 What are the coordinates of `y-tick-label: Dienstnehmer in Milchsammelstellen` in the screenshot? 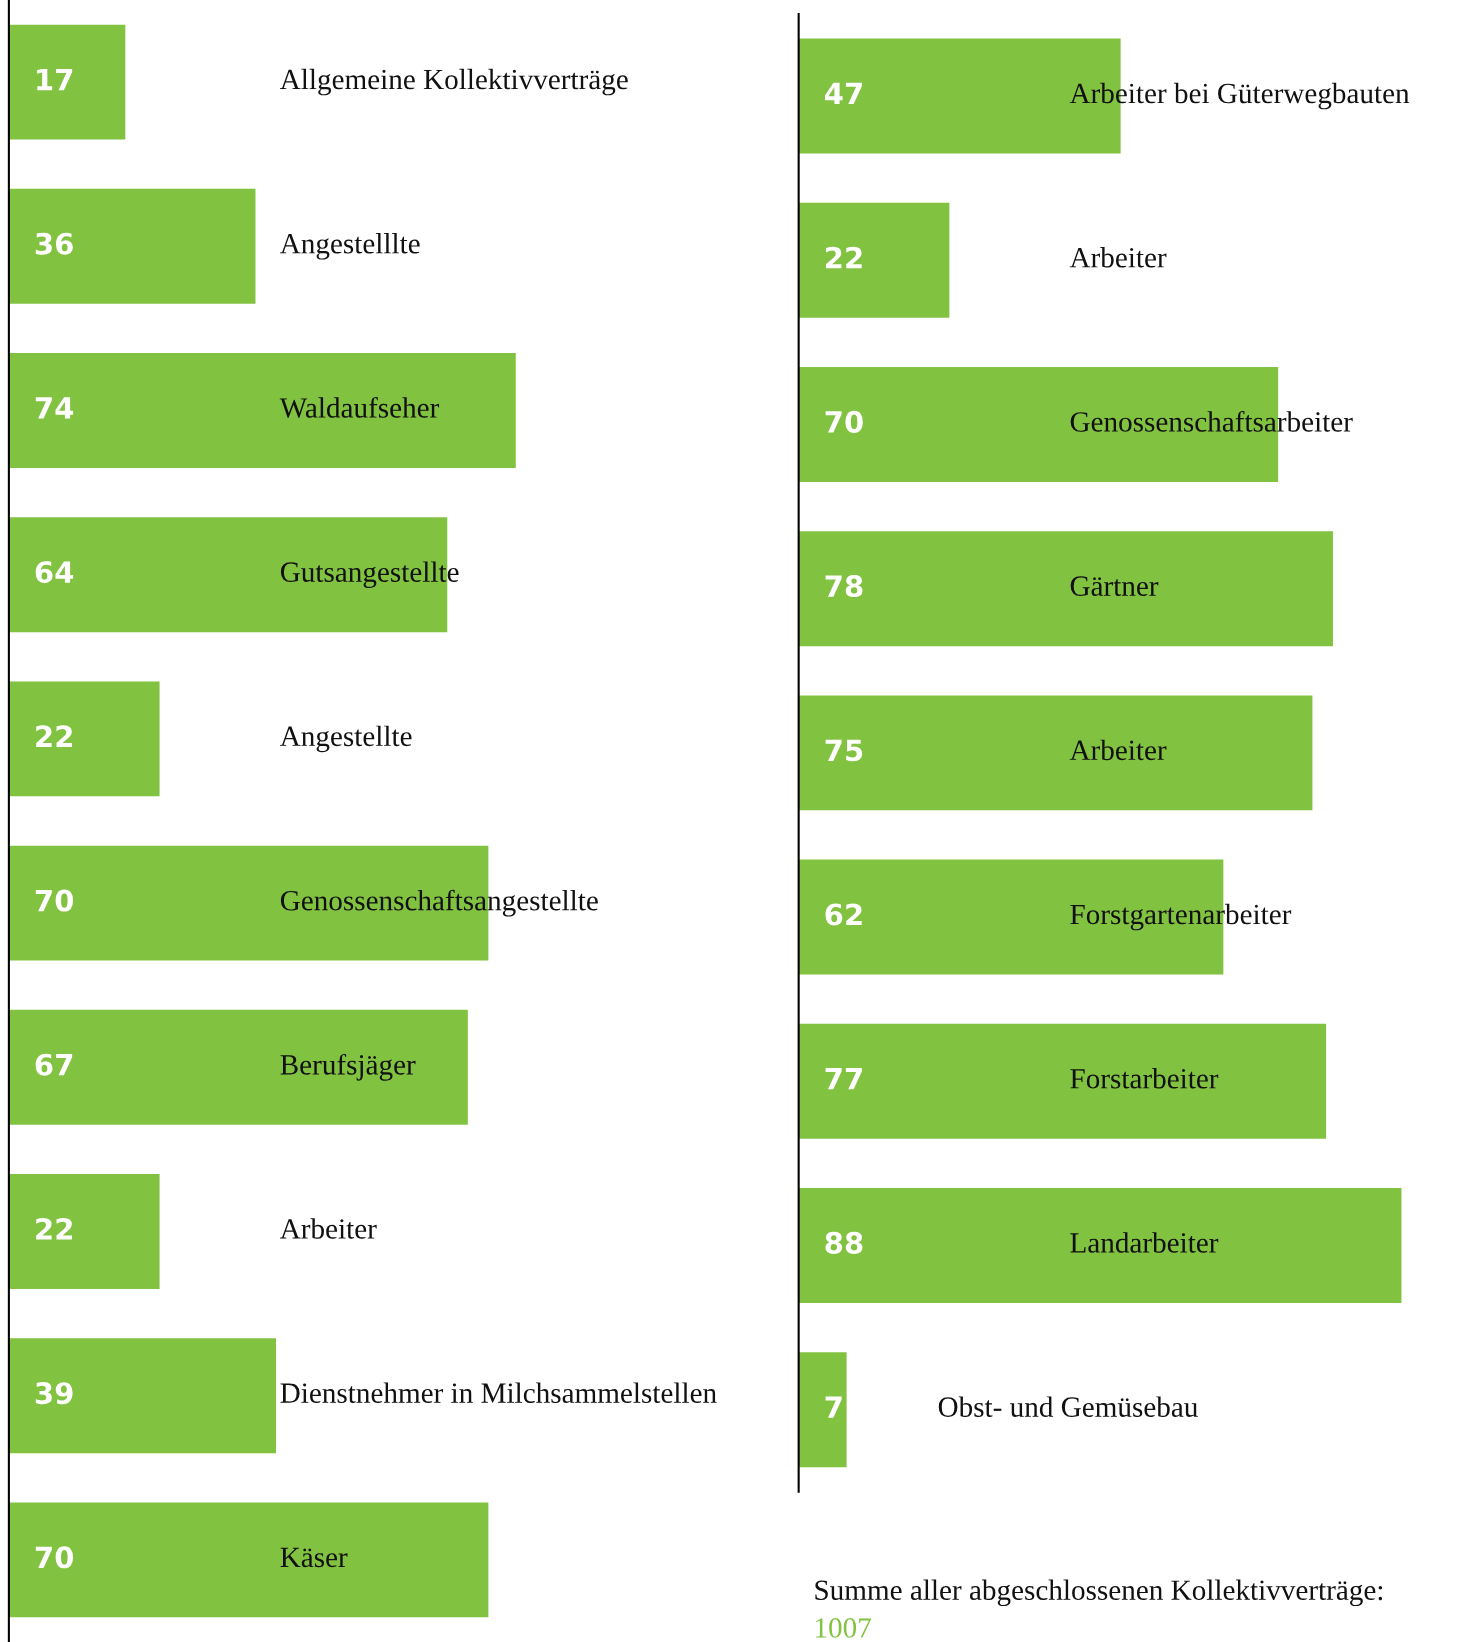 It's located at (498, 1392).